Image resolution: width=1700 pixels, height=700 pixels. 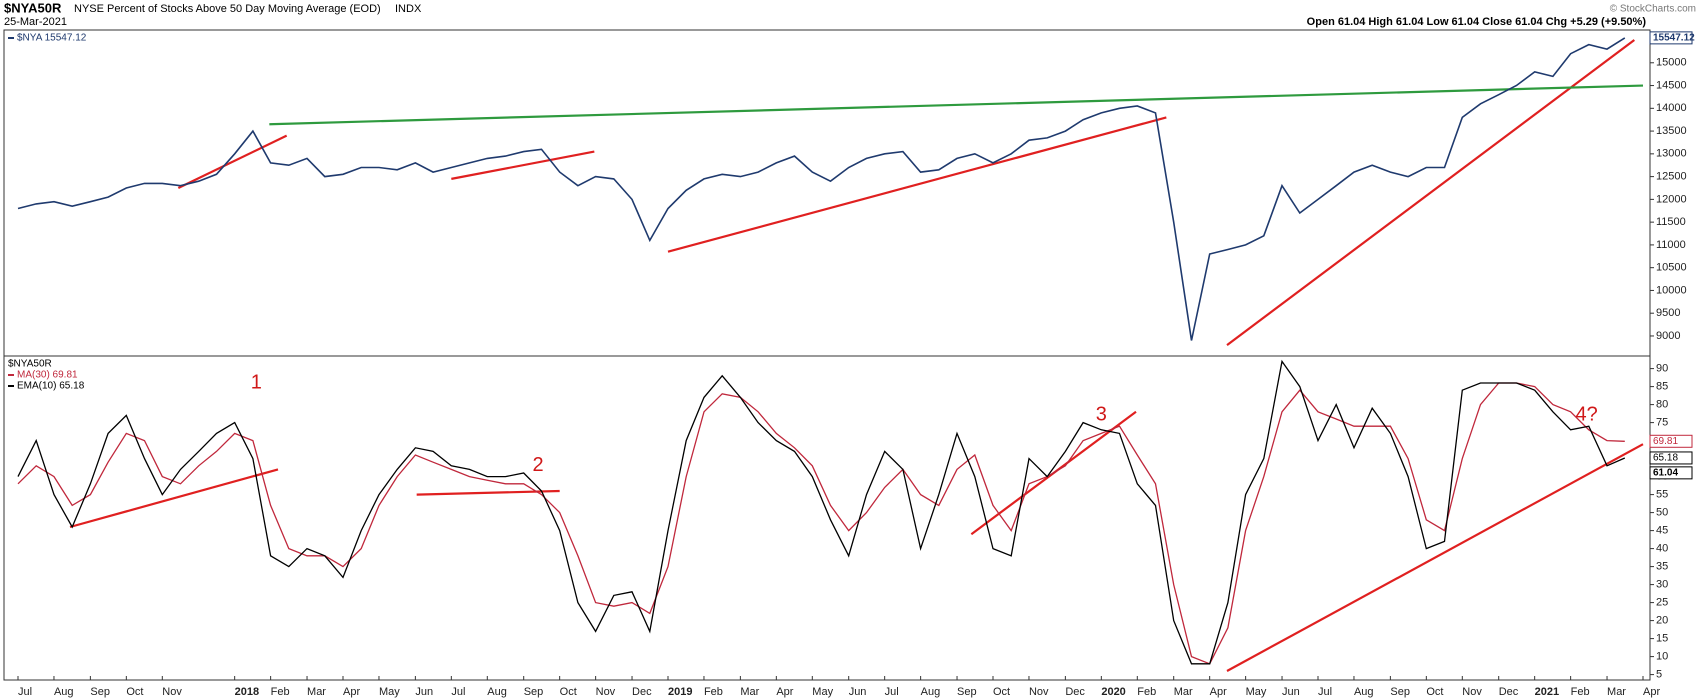 I want to click on annotation: 1, so click(x=256, y=382).